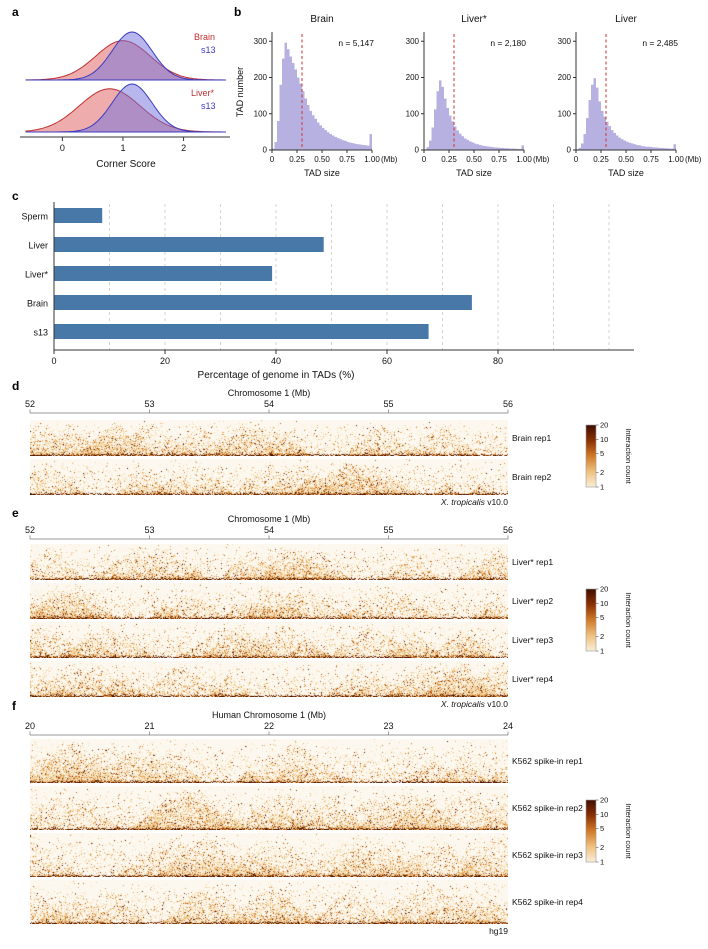 The width and height of the screenshot is (708, 949). What do you see at coordinates (203, 93) in the screenshot?
I see `legend-label: Liver*` at bounding box center [203, 93].